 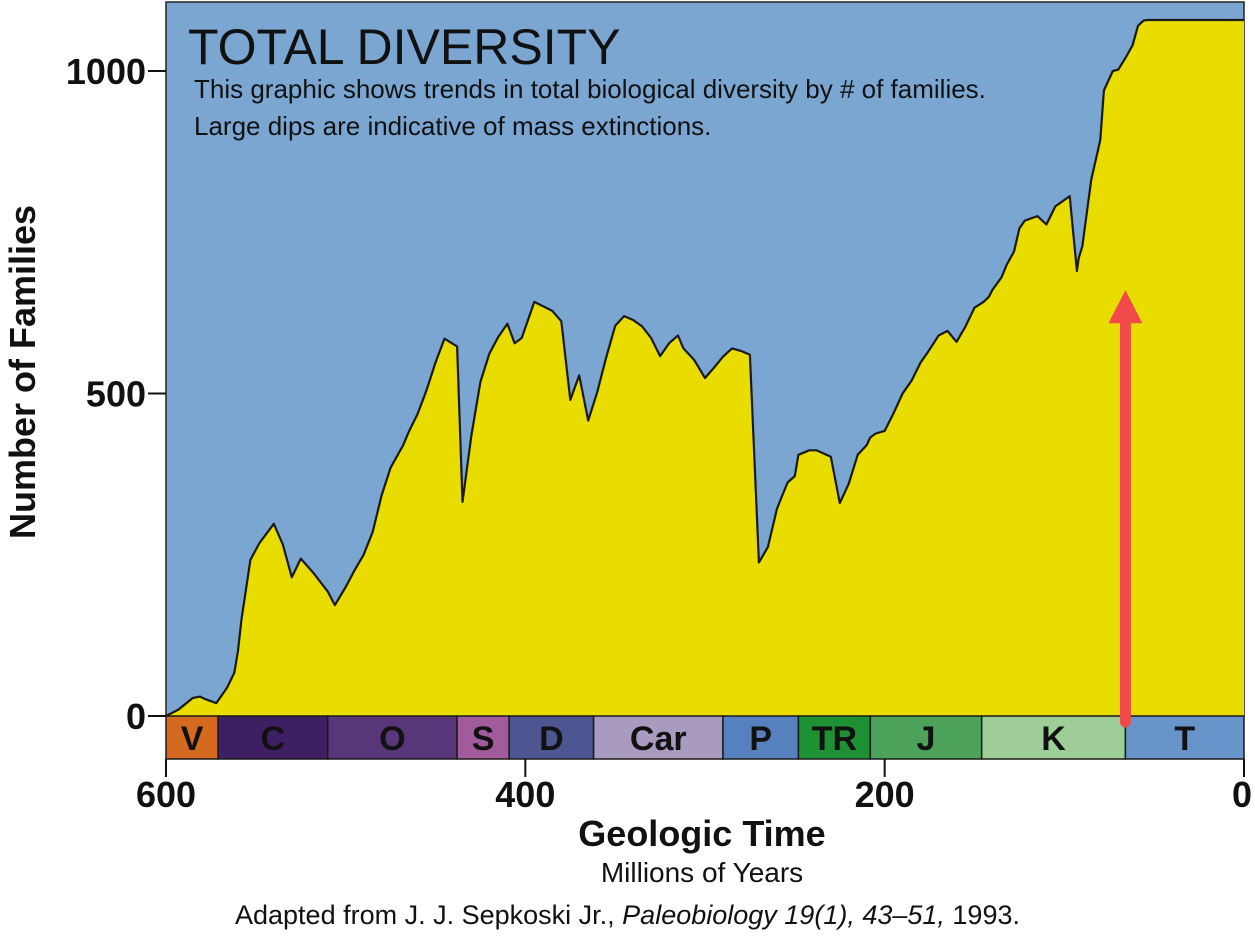 What do you see at coordinates (1125, 509) in the screenshot?
I see `extinction-arrow` at bounding box center [1125, 509].